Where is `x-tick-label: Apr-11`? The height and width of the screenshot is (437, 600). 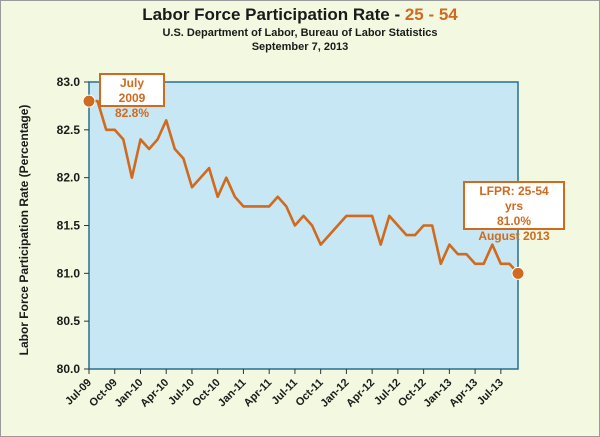
x-tick-label: Apr-11 is located at coordinates (258, 393).